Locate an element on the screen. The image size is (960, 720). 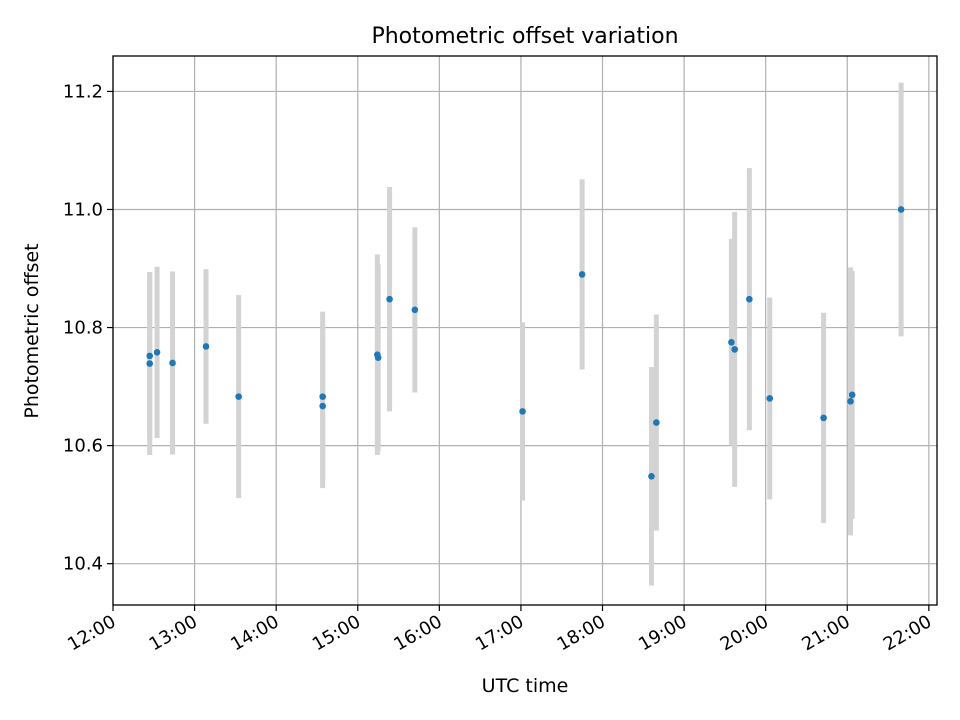
y-tick-label: 10.6 is located at coordinates (83, 446).